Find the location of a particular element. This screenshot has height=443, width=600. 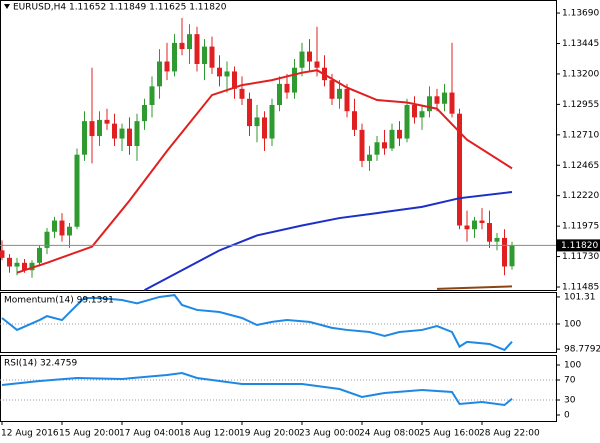

y-tick-label: 0 is located at coordinates (567, 416).